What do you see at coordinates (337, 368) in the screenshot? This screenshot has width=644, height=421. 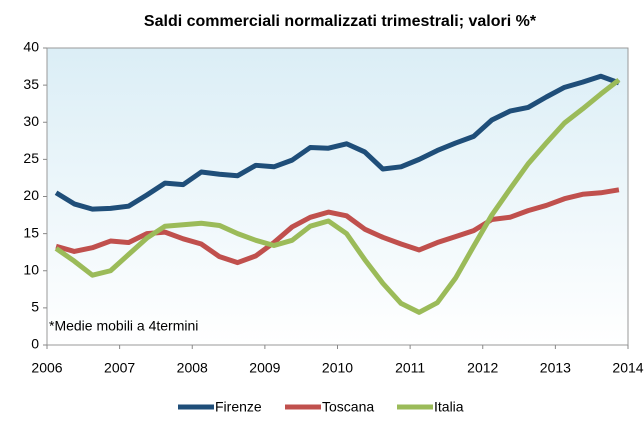 I see `x-tick-label: 2010` at bounding box center [337, 368].